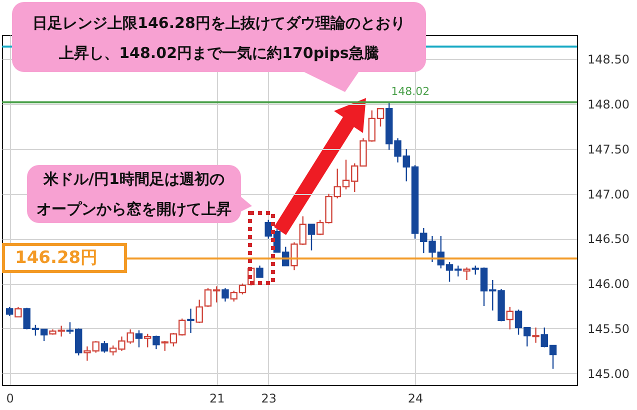 Image resolution: width=637 pixels, height=410 pixels. I want to click on x-tick-label: 23, so click(269, 399).